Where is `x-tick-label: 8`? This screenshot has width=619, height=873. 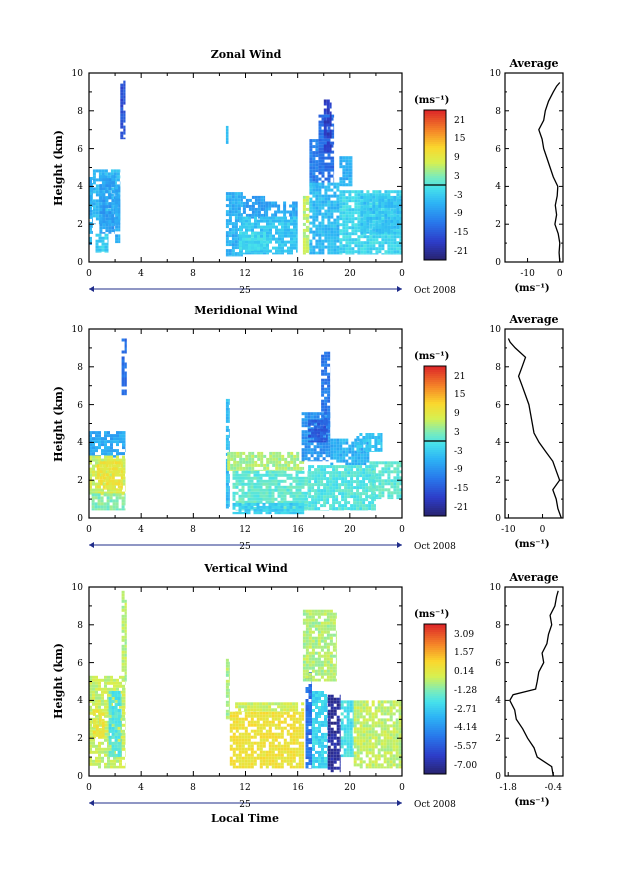 x-tick-label: 8 is located at coordinates (193, 274).